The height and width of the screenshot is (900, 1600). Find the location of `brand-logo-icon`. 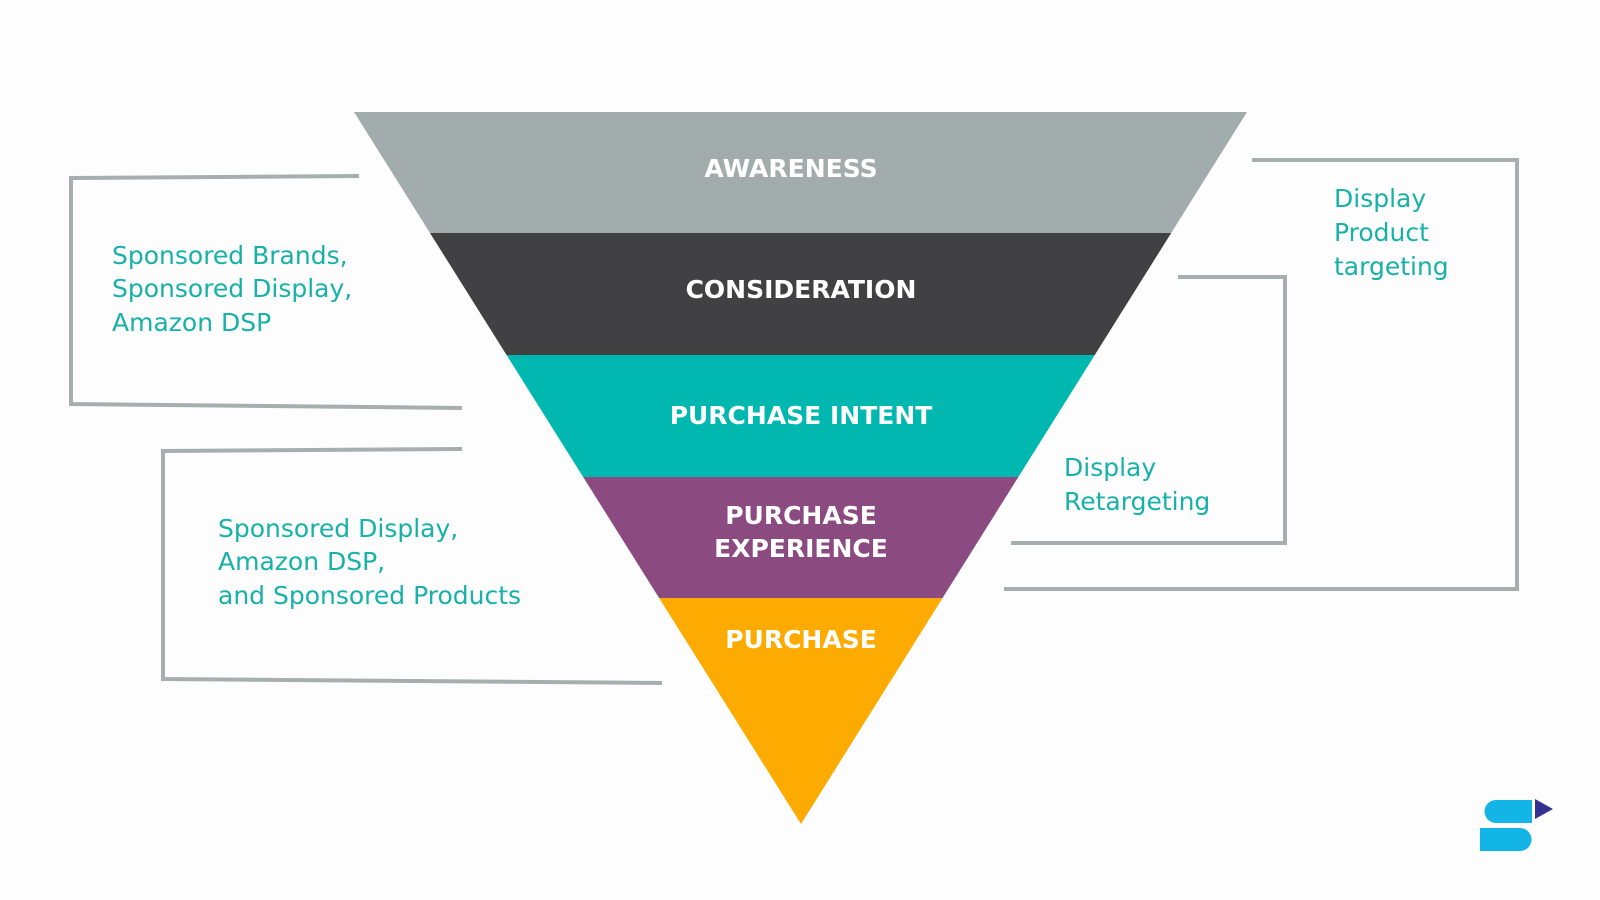

brand-logo-icon is located at coordinates (1516, 825).